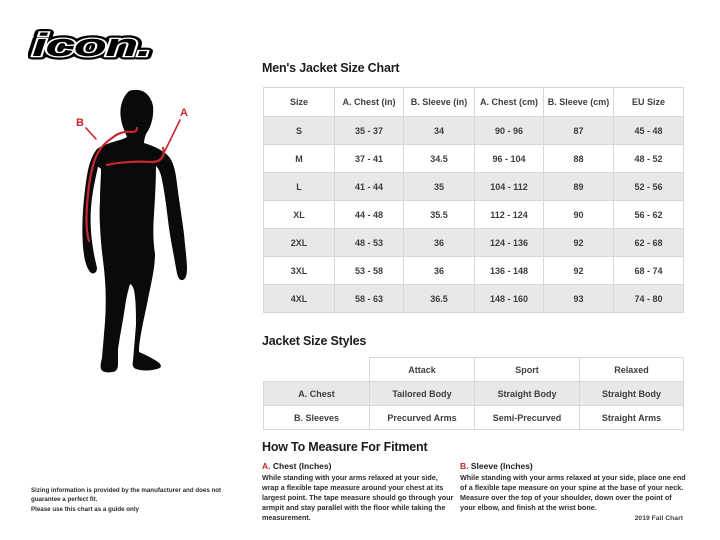 The height and width of the screenshot is (540, 720). Describe the element at coordinates (184, 113) in the screenshot. I see `chest-measure-label-a: A` at that location.